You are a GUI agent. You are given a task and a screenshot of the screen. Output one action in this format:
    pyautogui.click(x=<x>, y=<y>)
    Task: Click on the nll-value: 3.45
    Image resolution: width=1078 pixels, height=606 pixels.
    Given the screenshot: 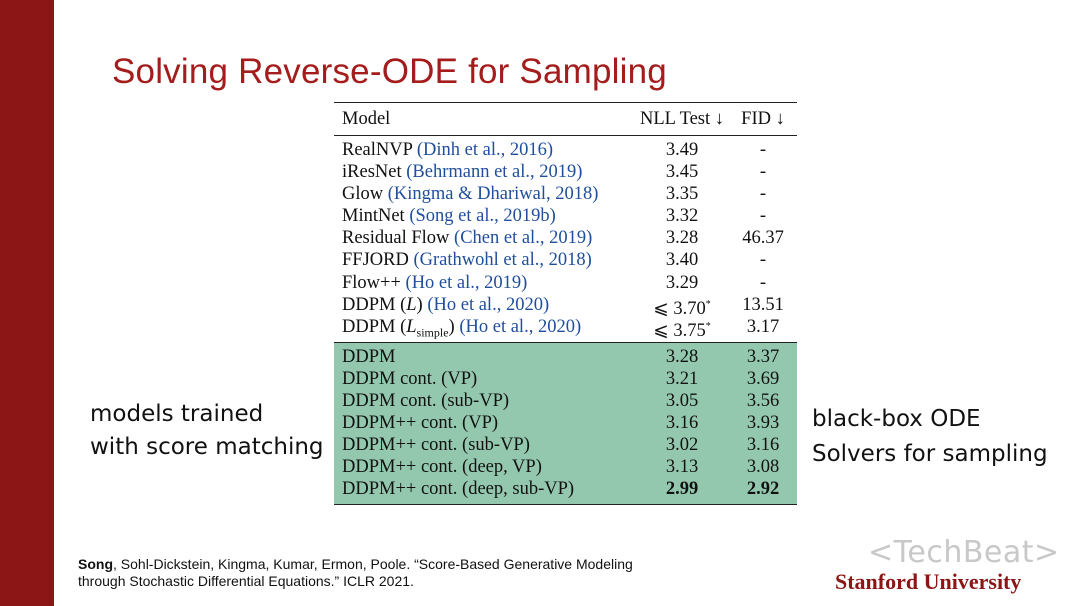 What is the action you would take?
    pyautogui.click(x=682, y=172)
    